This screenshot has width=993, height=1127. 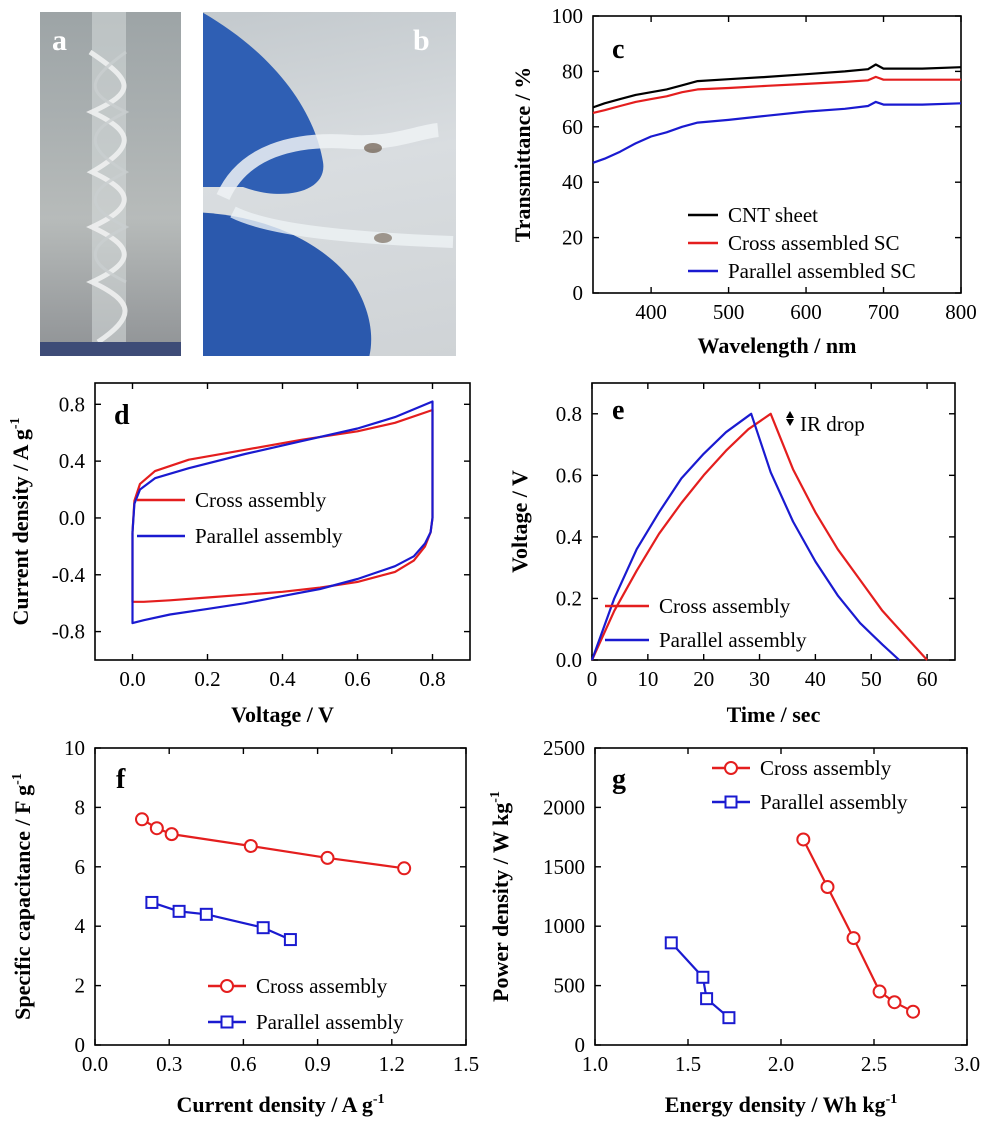 What do you see at coordinates (815, 679) in the screenshot?
I see `x-tick-label: 40` at bounding box center [815, 679].